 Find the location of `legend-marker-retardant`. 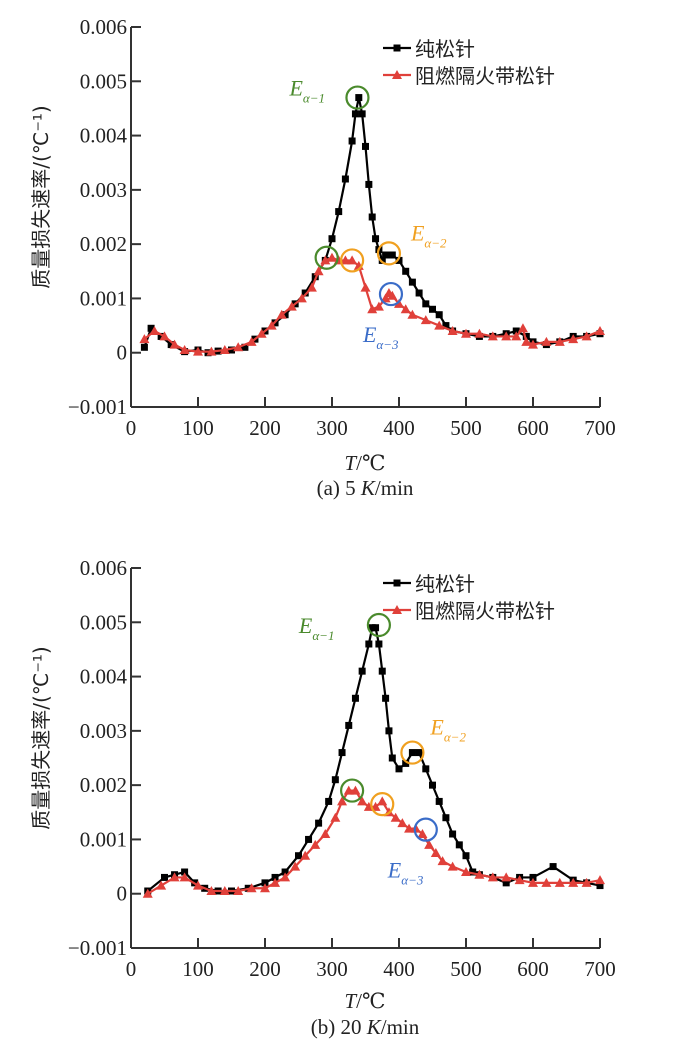

legend-marker-retardant is located at coordinates (397, 74).